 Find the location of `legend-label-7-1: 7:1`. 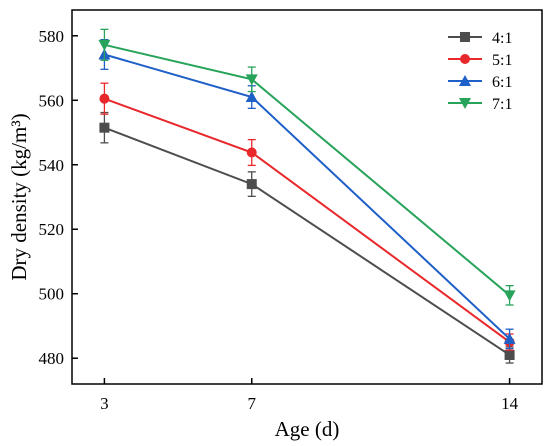

legend-label-7-1: 7:1 is located at coordinates (502, 104).